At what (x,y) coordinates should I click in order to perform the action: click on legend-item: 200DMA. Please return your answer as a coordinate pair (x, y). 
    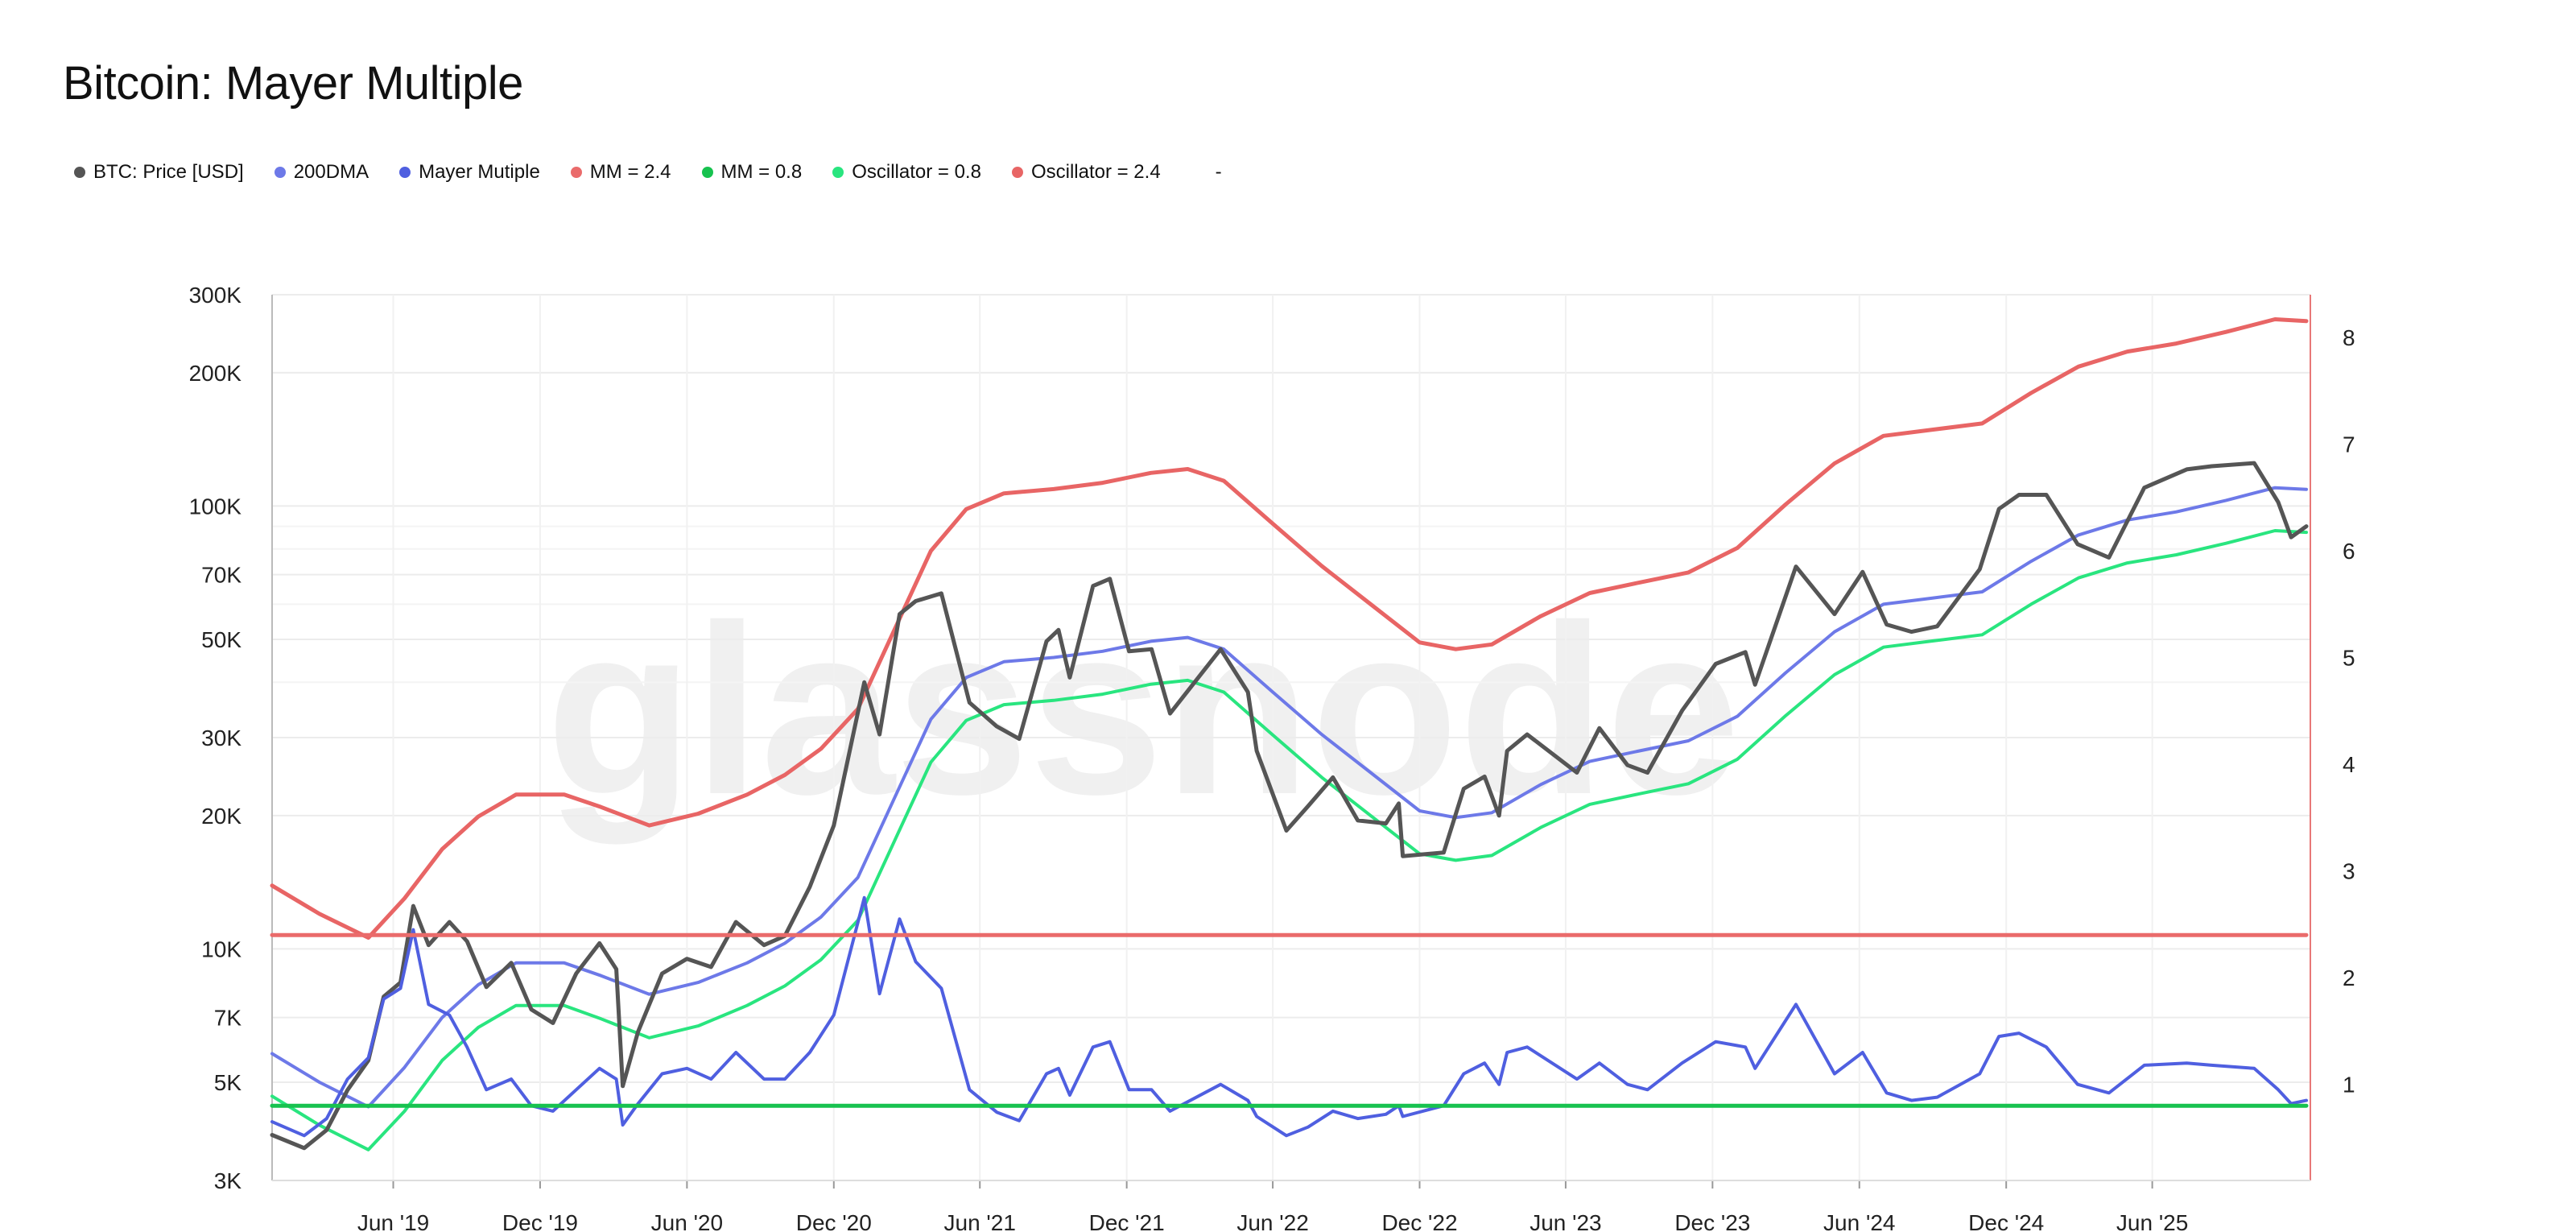
    Looking at the image, I should click on (321, 172).